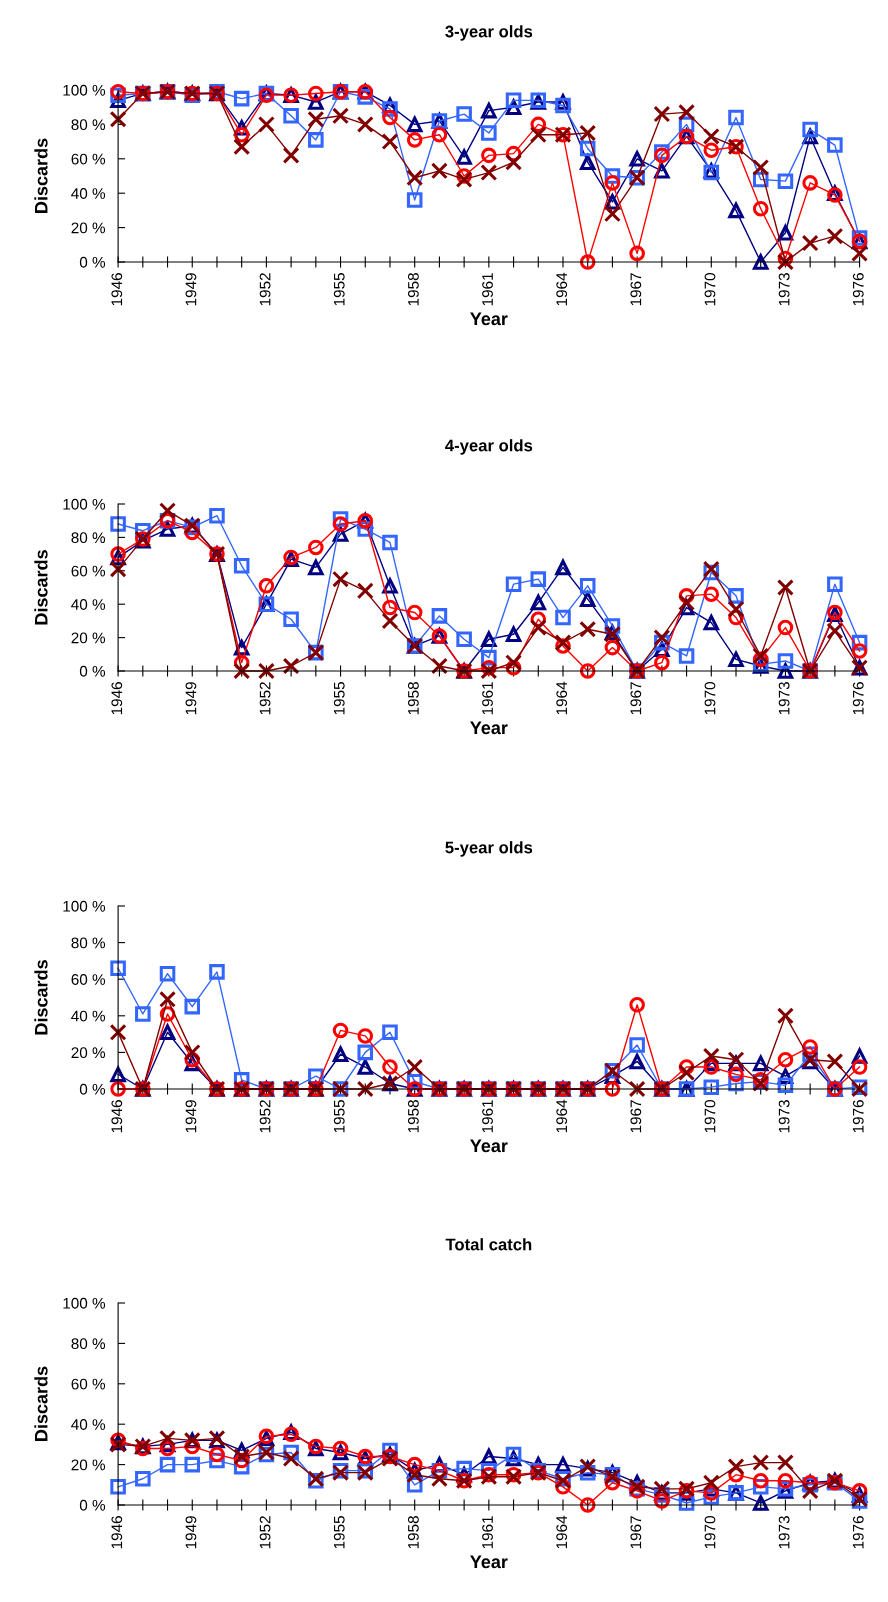 The image size is (888, 1602). What do you see at coordinates (489, 447) in the screenshot?
I see `chart-title: 4-year olds` at bounding box center [489, 447].